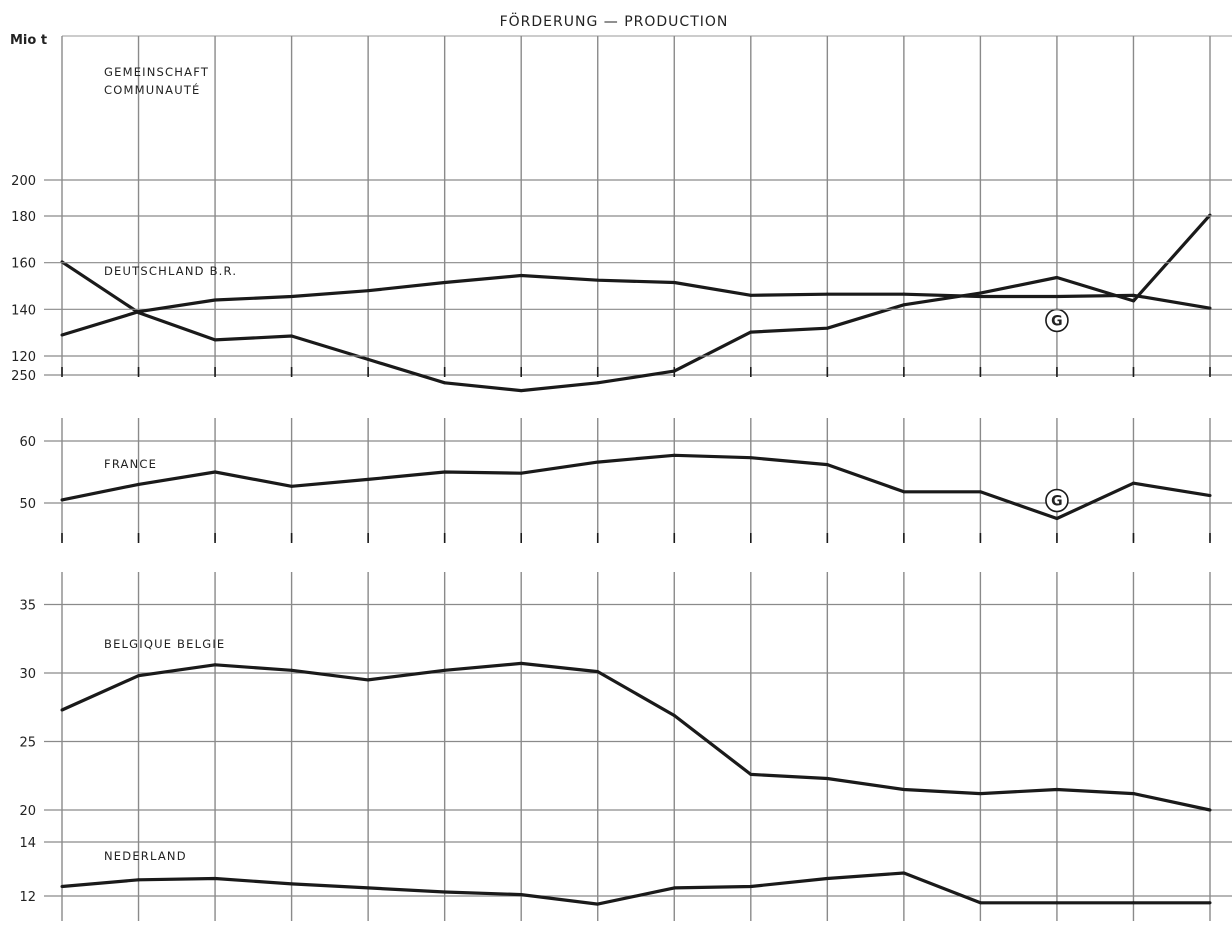 Image resolution: width=1232 pixels, height=926 pixels. Describe the element at coordinates (27, 843) in the screenshot. I see `y-tick-label: 14` at that location.